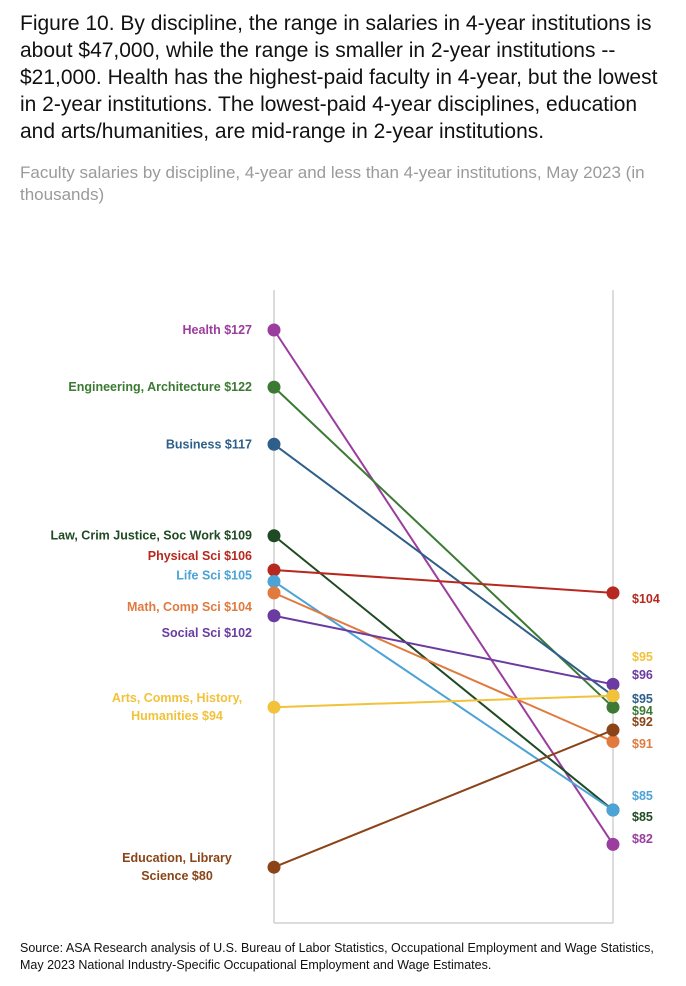 The width and height of the screenshot is (686, 986). I want to click on left-label-arts-comms-history-humanities-2: Humanities $94, so click(177, 716).